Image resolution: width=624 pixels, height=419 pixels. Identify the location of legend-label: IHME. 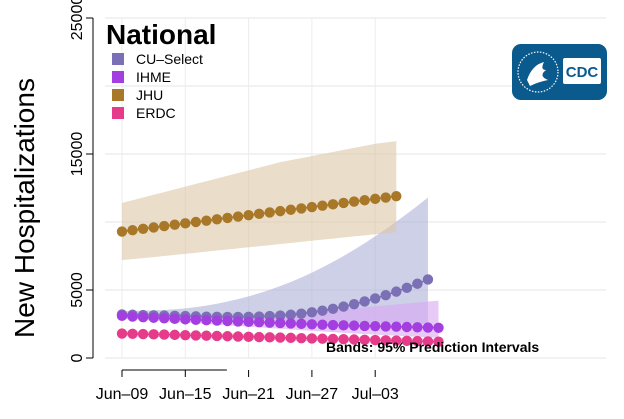
(153, 77).